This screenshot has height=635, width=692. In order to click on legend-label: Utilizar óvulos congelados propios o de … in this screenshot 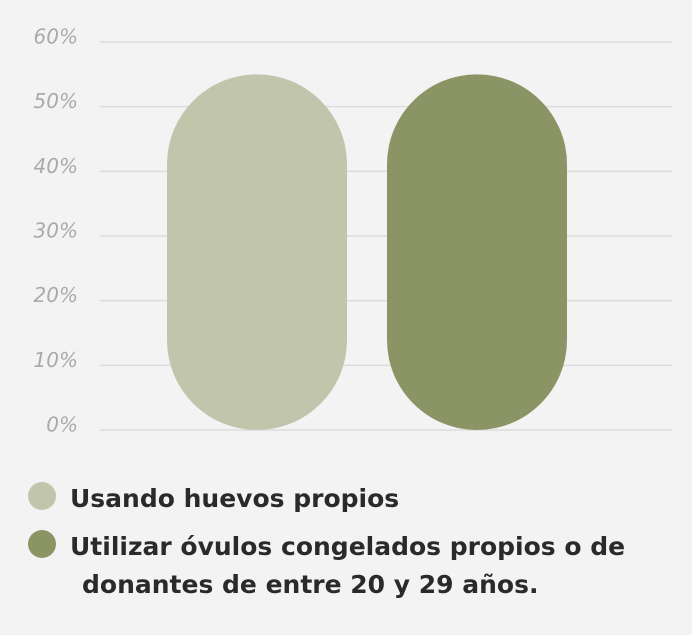, I will do `click(348, 565)`.